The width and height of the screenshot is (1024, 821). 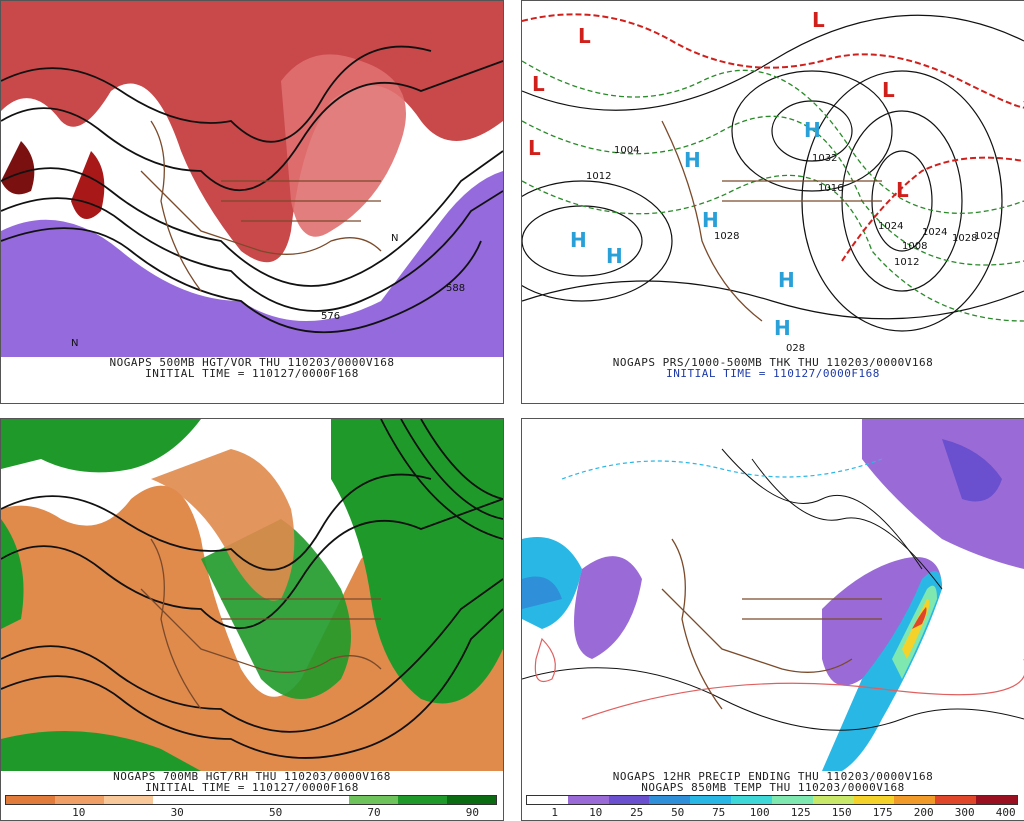 I want to click on isobar-label-1004: 1004, so click(x=626, y=150).